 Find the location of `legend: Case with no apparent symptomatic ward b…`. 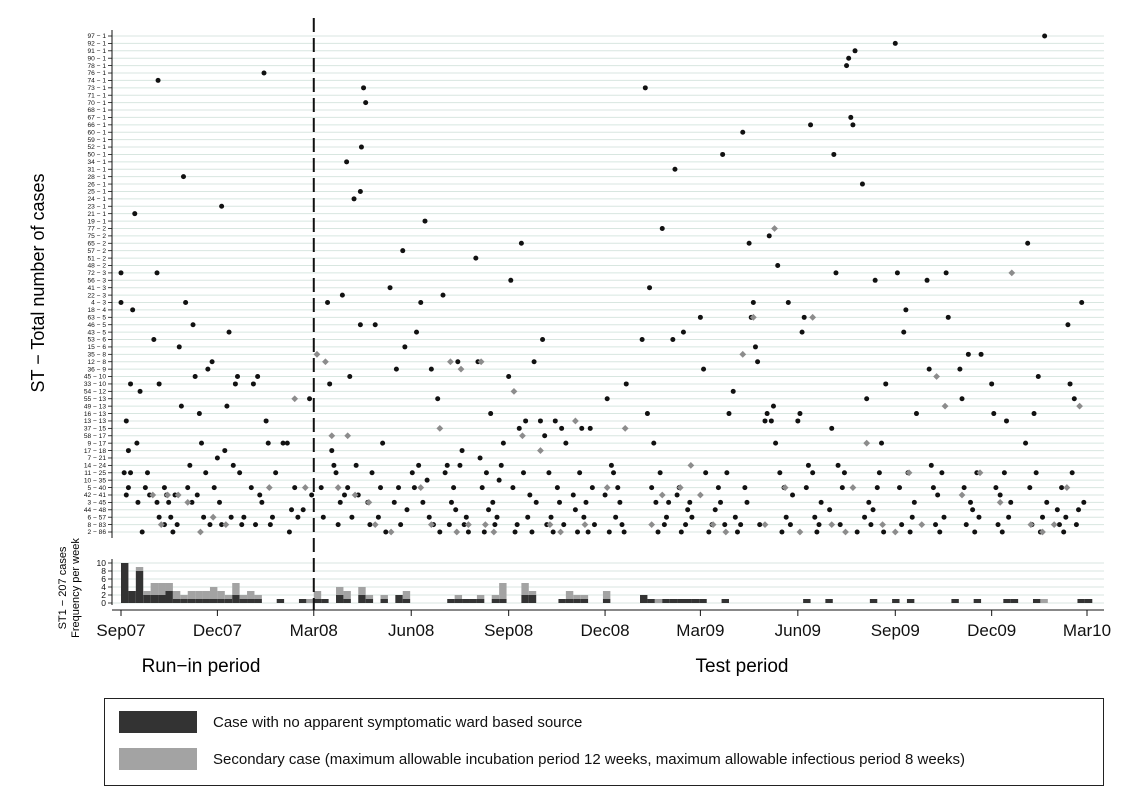

legend: Case with no apparent symptomatic ward b… is located at coordinates (604, 742).